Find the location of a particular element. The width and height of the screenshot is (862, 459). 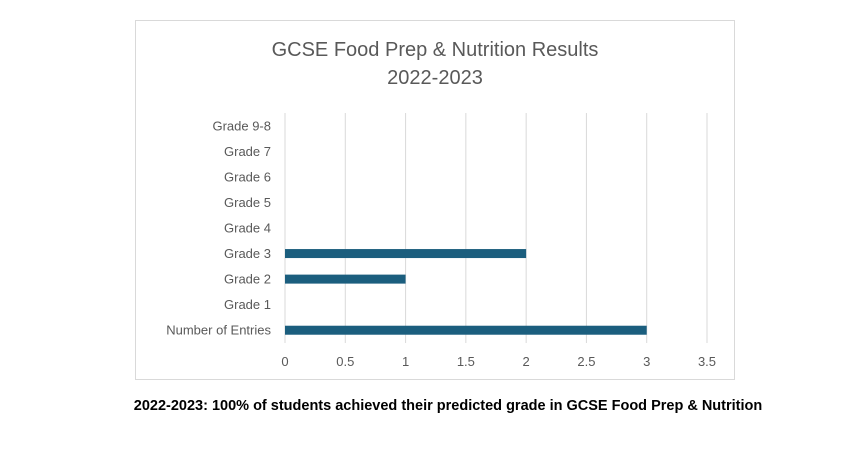

x-tick-label: 1.5 is located at coordinates (466, 361).